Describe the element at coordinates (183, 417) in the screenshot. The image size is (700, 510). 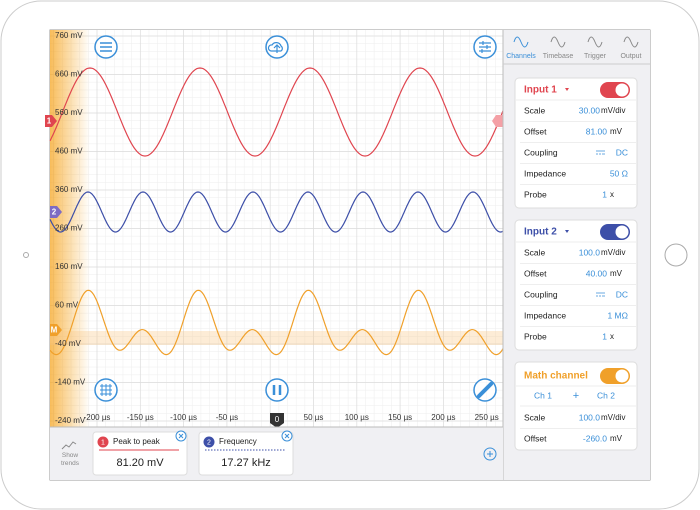
I see `x-axis-label: -100 µs` at that location.